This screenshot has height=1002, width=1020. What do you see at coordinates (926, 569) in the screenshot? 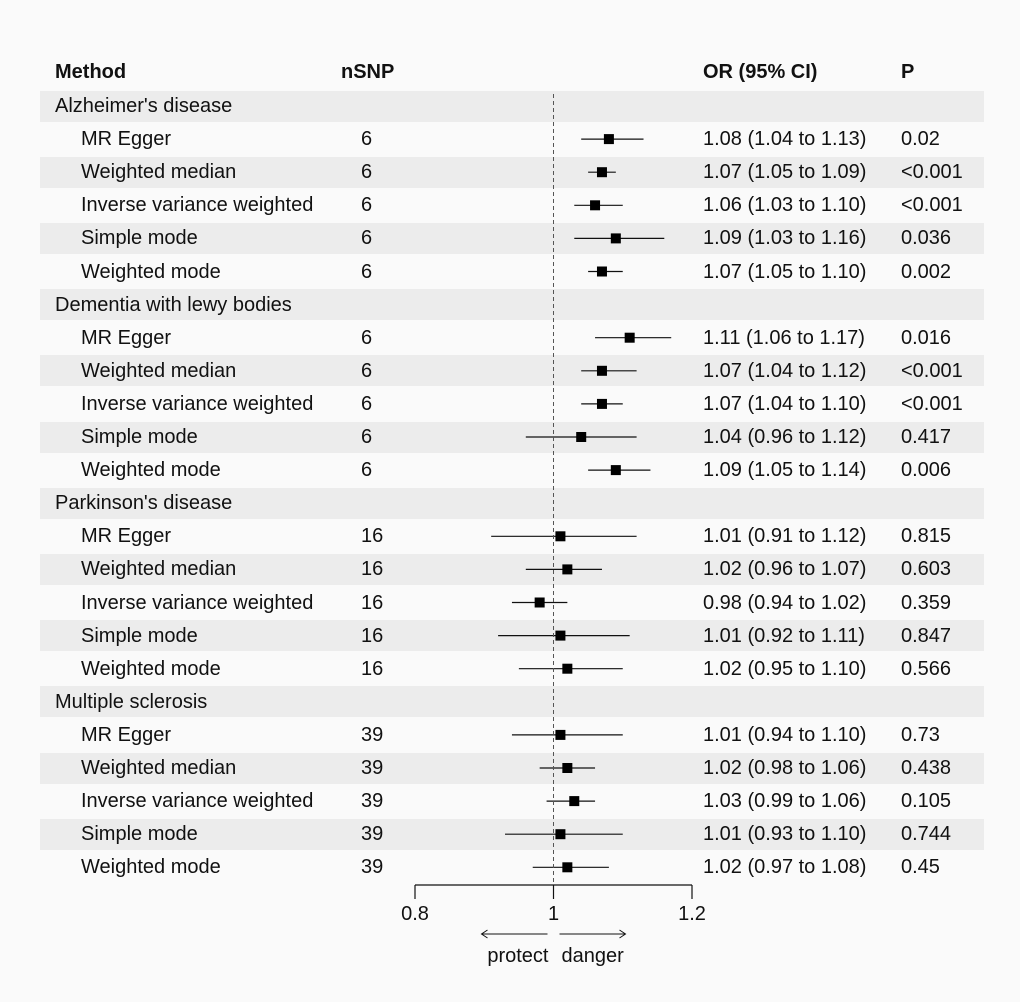
I see `p-value-cell: 0.603` at bounding box center [926, 569].